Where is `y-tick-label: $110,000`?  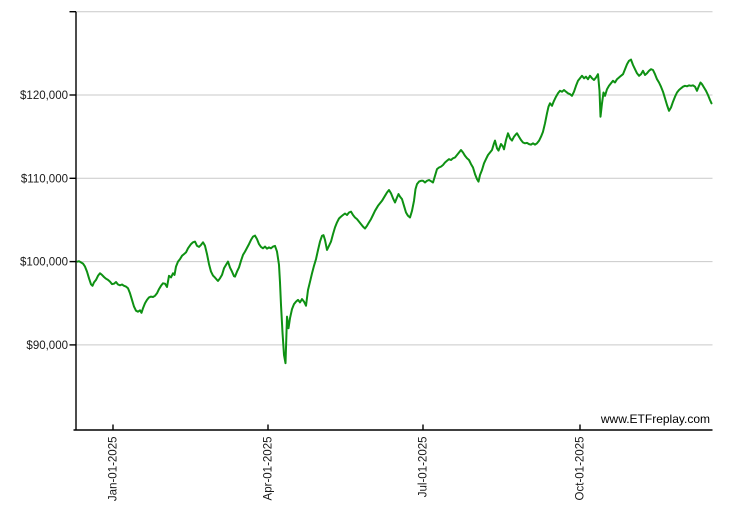
y-tick-label: $110,000 is located at coordinates (44, 179).